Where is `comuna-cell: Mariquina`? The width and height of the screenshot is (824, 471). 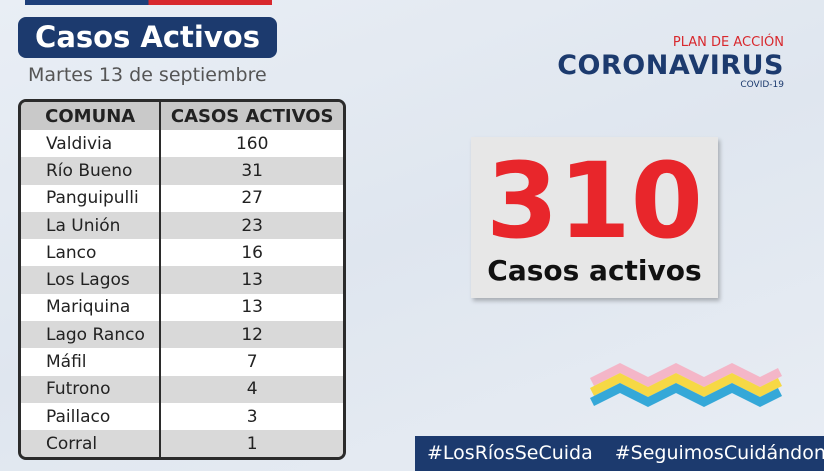
comuna-cell: Mariquina is located at coordinates (88, 307).